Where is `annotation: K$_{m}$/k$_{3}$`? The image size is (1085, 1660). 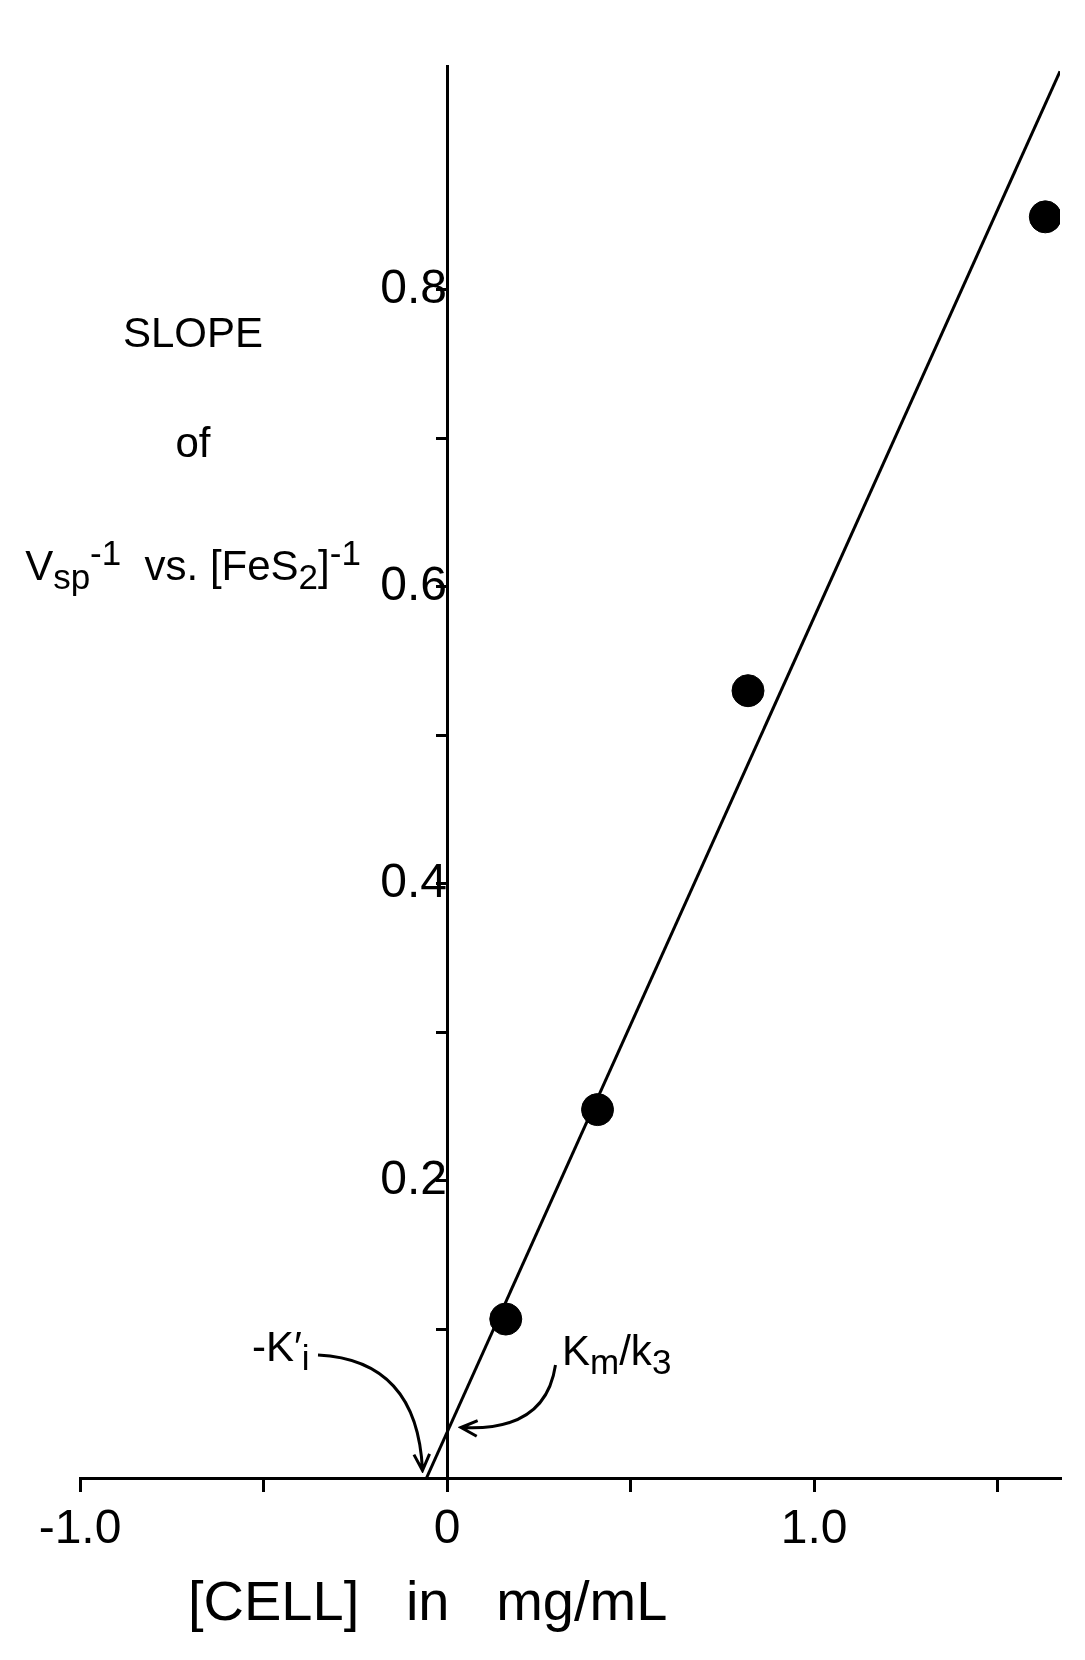 annotation: K$_{m}$/k$_{3}$ is located at coordinates (617, 1354).